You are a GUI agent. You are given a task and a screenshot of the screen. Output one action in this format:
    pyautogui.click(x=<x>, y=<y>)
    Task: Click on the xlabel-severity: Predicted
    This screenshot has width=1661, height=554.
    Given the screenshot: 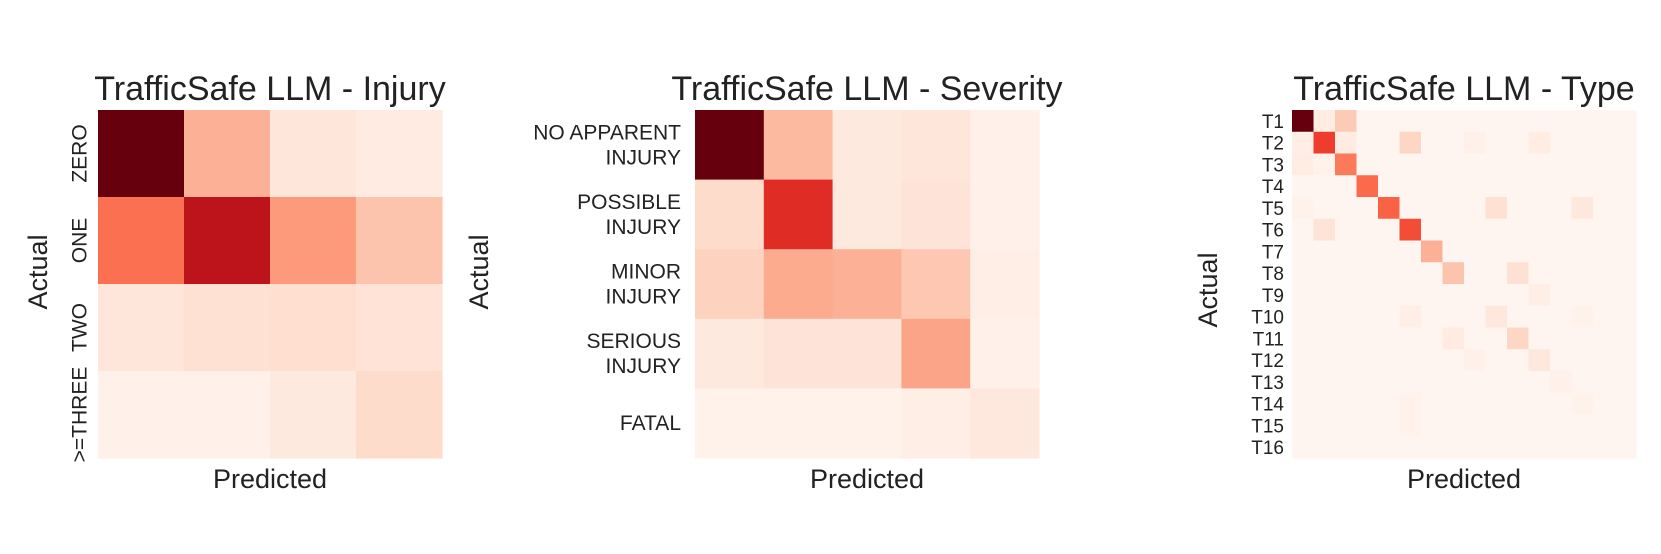 What is the action you would take?
    pyautogui.click(x=867, y=479)
    